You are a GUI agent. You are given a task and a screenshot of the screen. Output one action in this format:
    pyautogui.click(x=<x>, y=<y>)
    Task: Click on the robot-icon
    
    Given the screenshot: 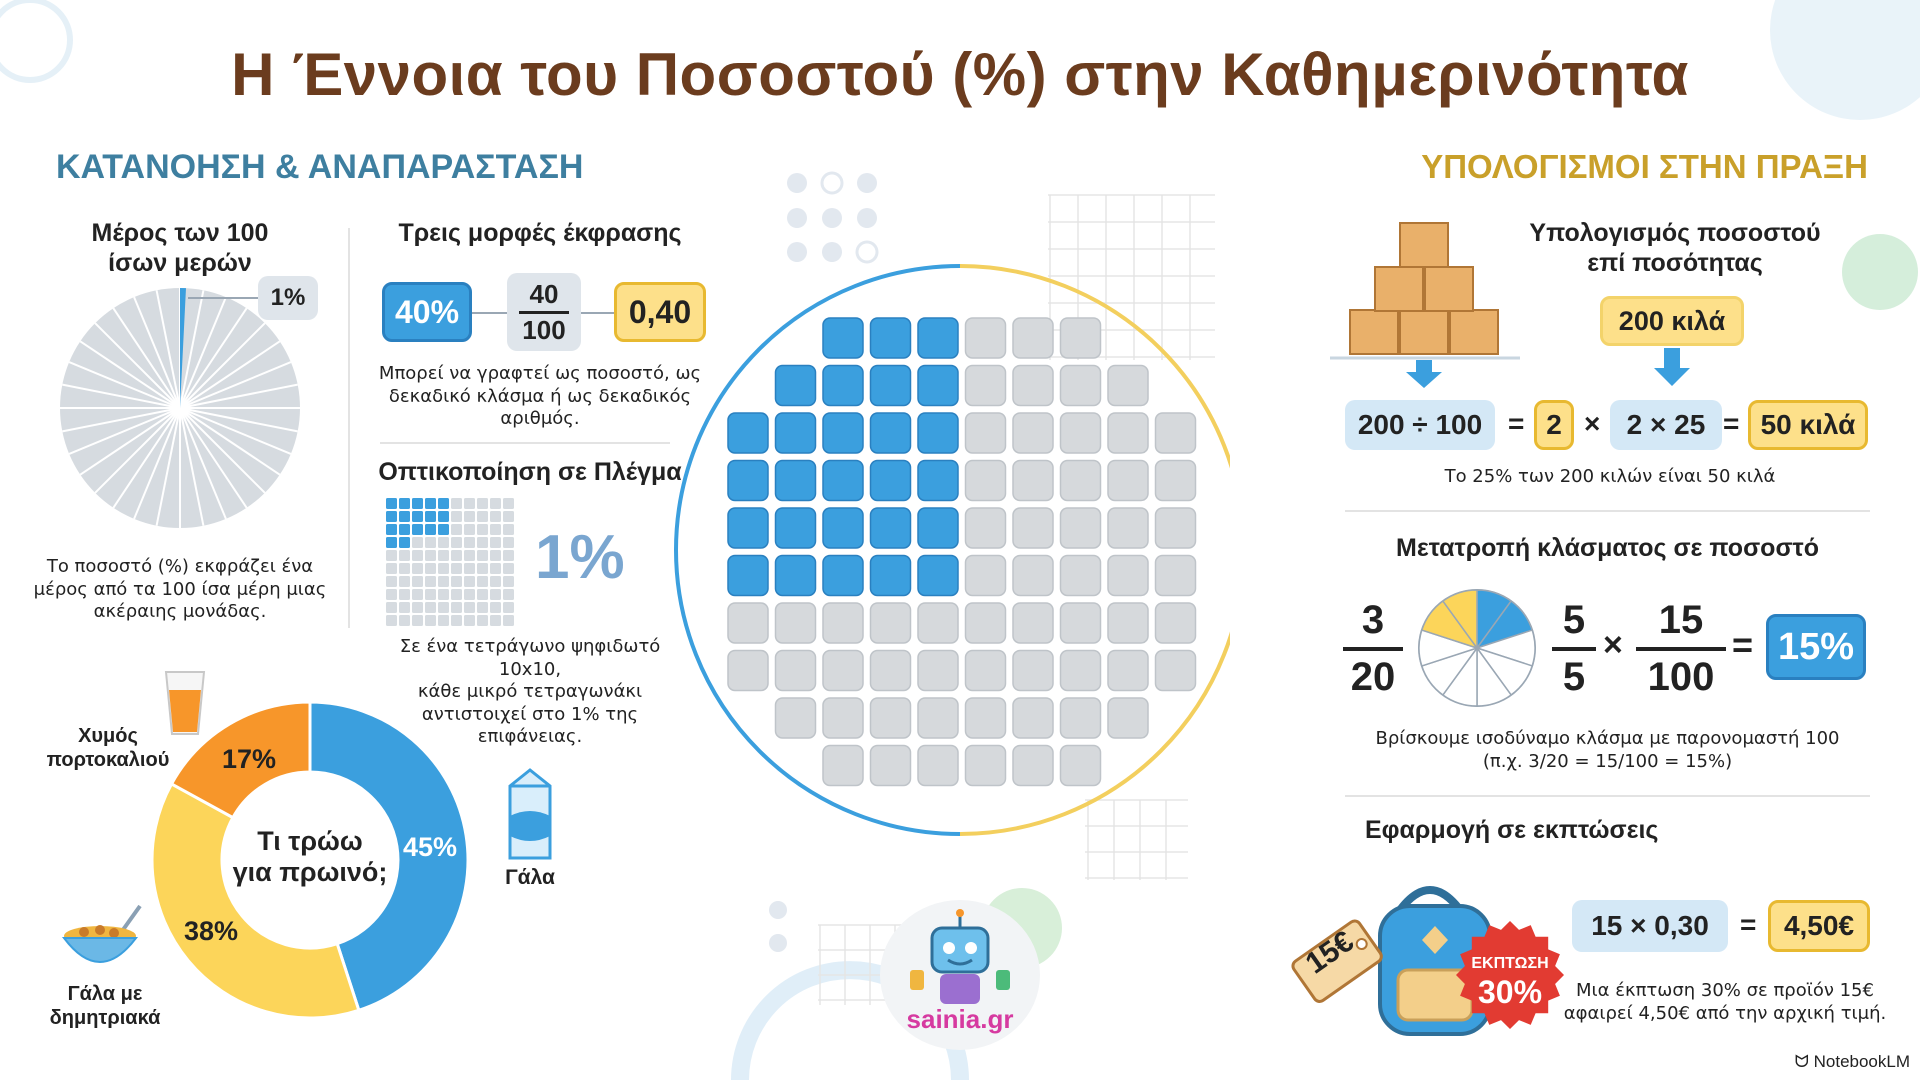 What is the action you would take?
    pyautogui.click(x=960, y=956)
    